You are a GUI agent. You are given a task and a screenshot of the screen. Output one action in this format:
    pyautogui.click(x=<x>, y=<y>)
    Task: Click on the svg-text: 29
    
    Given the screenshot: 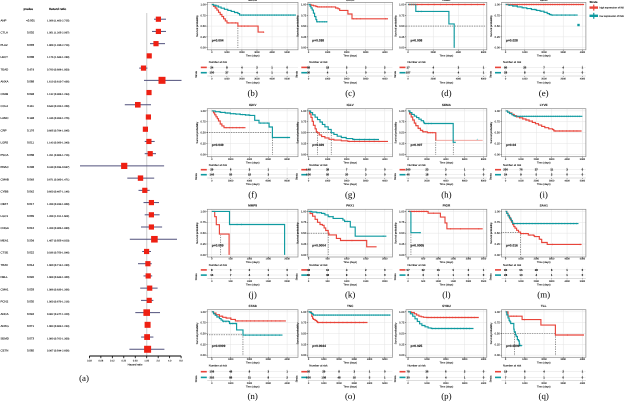 What is the action you would take?
    pyautogui.click(x=212, y=170)
    